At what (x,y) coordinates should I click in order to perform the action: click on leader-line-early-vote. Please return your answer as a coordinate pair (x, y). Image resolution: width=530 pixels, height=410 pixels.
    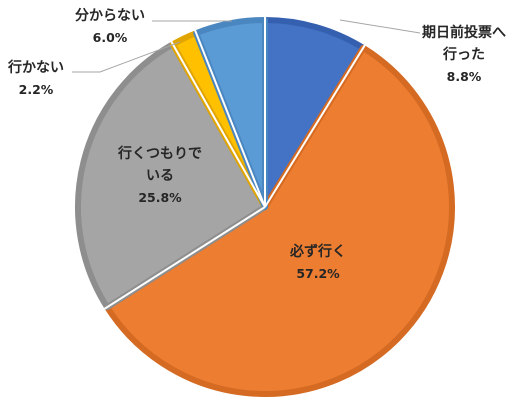
    Looking at the image, I should click on (380, 26).